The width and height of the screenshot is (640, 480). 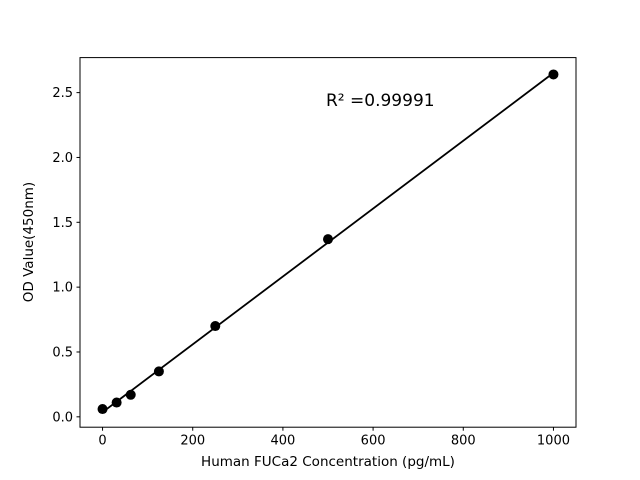 What do you see at coordinates (62, 158) in the screenshot?
I see `y-tick-label: 2.0` at bounding box center [62, 158].